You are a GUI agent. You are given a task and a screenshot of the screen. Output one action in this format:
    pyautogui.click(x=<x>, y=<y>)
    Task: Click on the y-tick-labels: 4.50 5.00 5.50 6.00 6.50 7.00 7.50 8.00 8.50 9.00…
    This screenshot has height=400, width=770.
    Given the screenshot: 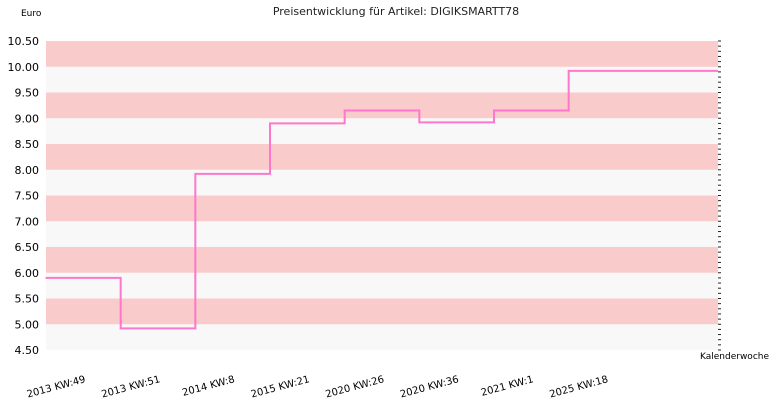 What is the action you would take?
    pyautogui.click(x=24, y=196)
    